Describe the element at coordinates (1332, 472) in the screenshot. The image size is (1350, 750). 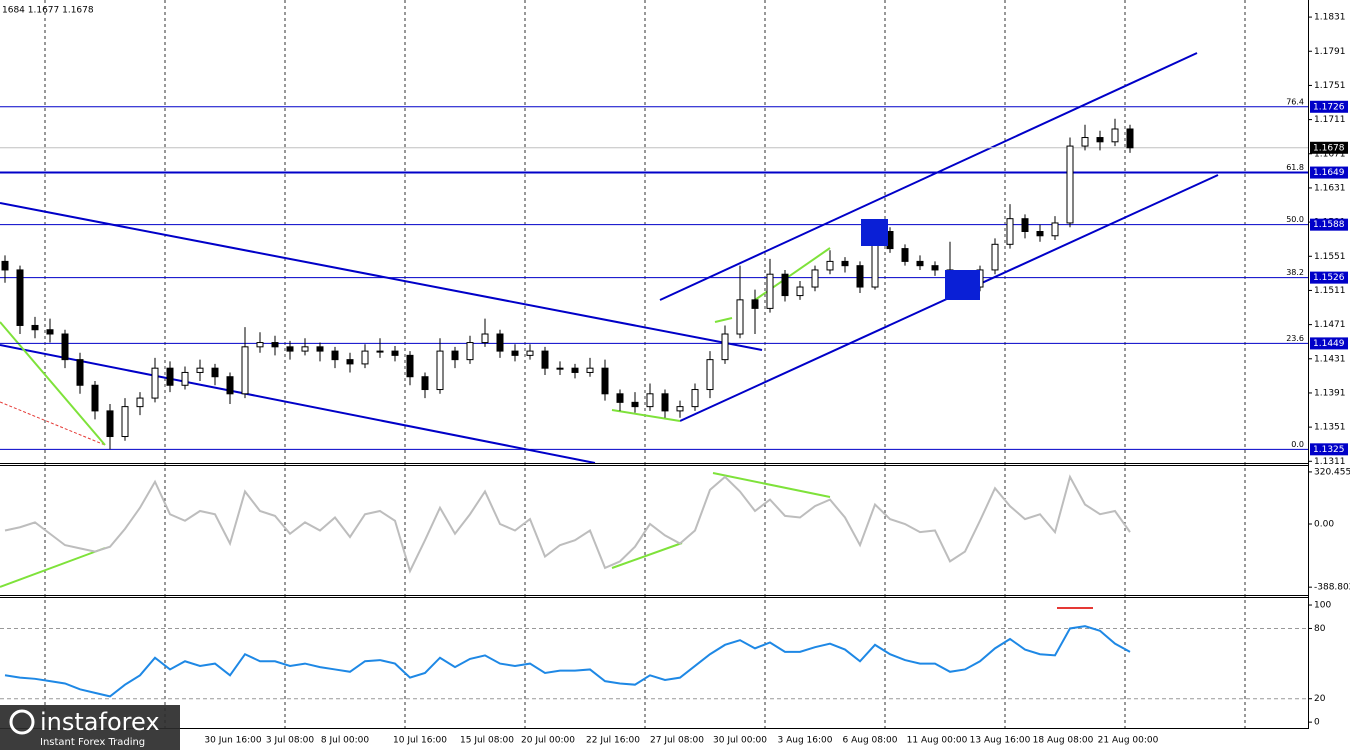
I see `y-tick-label: 320.4558` at that location.